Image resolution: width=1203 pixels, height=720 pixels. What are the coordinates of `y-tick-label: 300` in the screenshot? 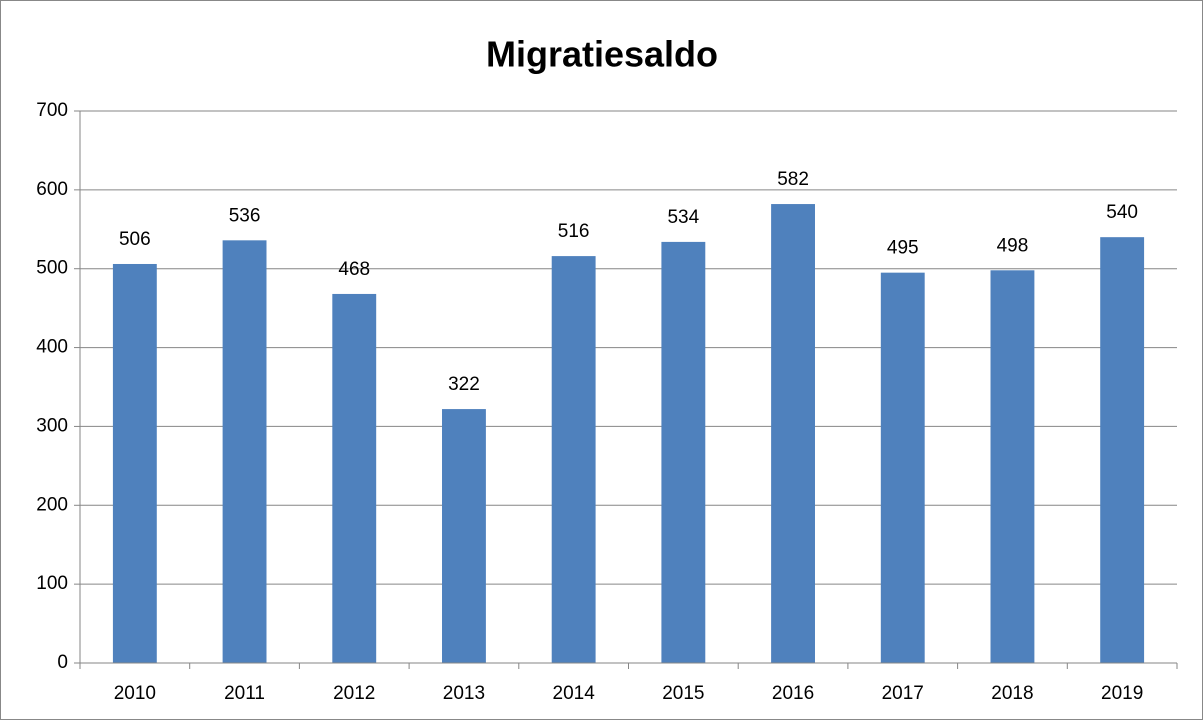 It's located at (52, 425).